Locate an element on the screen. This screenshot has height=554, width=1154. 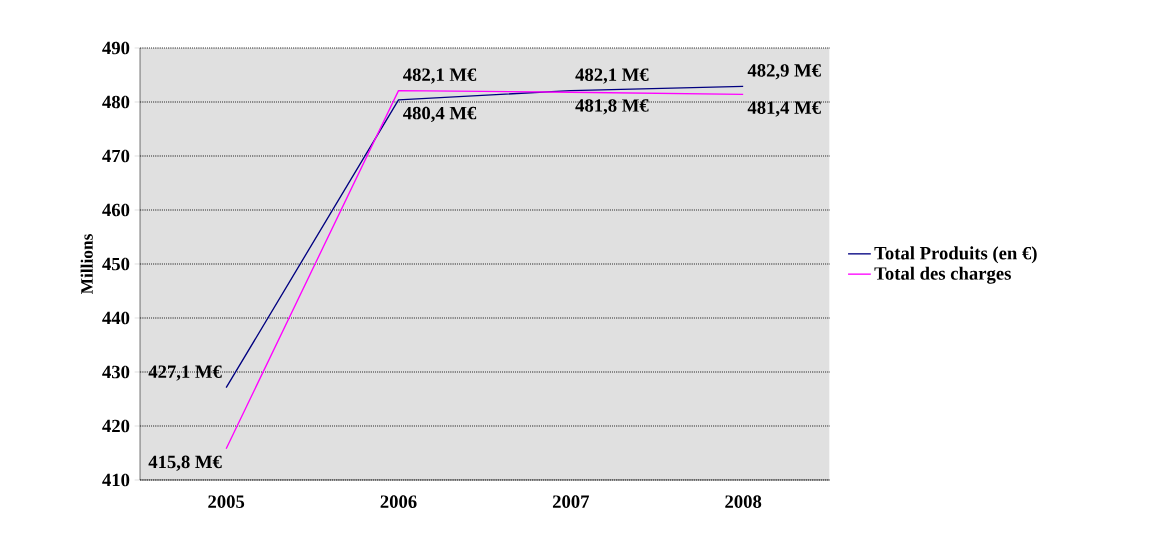
y-tick-label: 490 is located at coordinates (116, 48).